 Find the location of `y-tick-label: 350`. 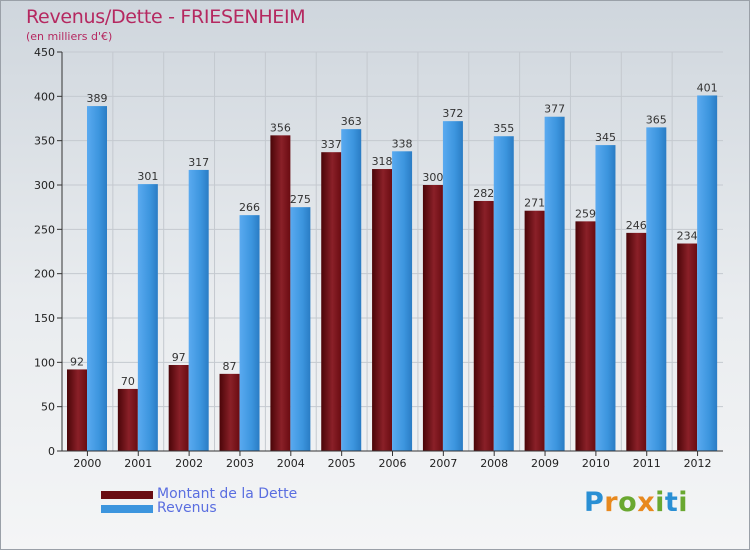

y-tick-label: 350 is located at coordinates (44, 141).